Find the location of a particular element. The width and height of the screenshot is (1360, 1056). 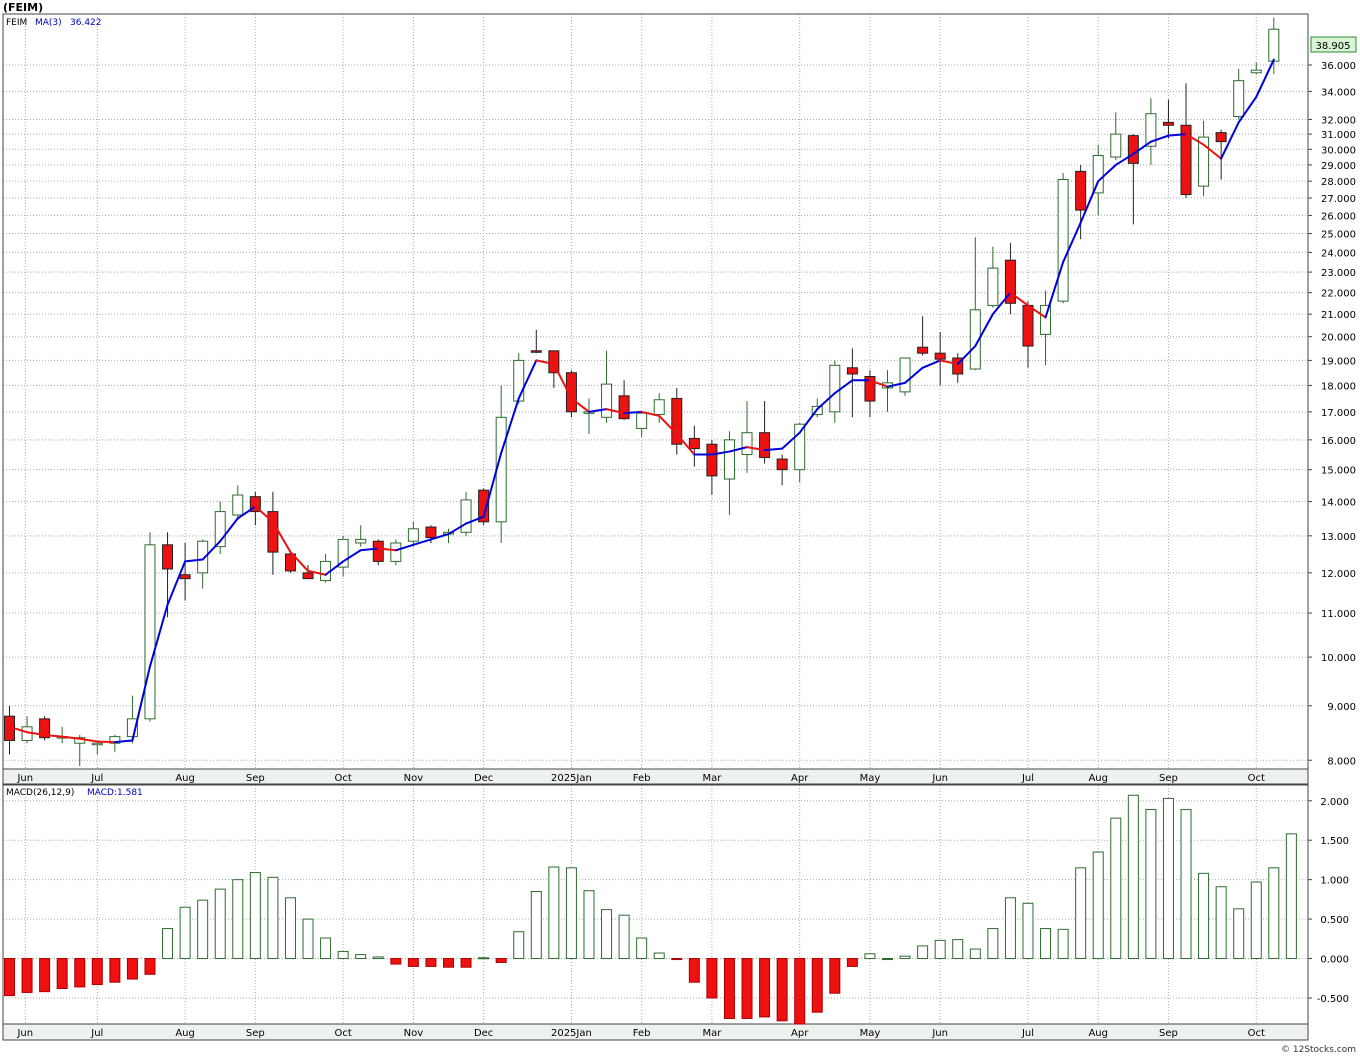

price-date-axis is located at coordinates (655, 776).